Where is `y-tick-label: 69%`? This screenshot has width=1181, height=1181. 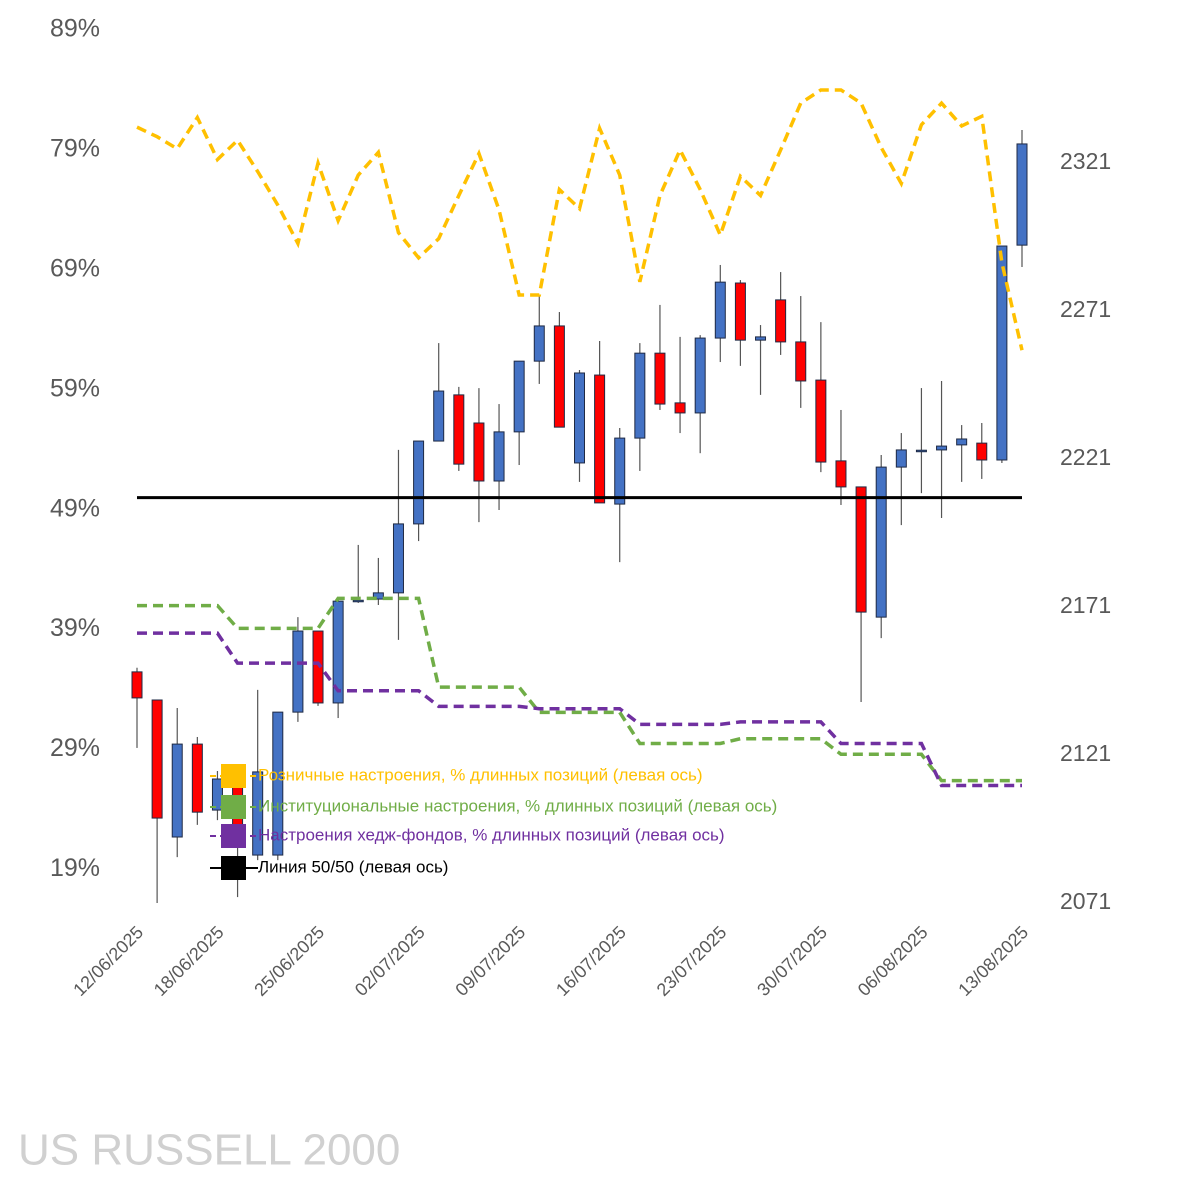
y-tick-label: 69% is located at coordinates (75, 268).